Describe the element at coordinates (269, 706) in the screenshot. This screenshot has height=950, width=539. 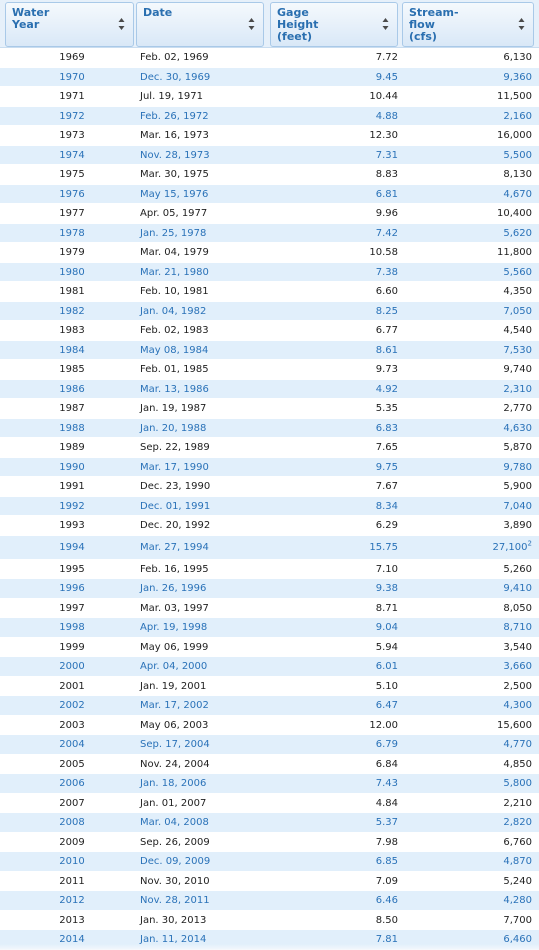
I see `table-row: 2002 Mar. 17, 2002 6.47 4,300` at that location.